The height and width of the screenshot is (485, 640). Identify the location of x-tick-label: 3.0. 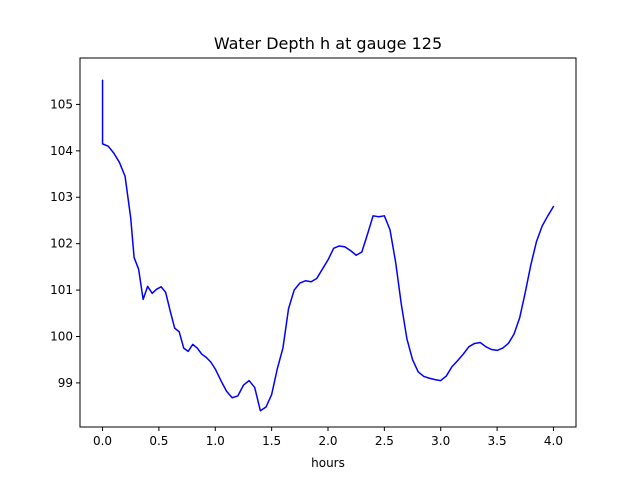
(440, 441).